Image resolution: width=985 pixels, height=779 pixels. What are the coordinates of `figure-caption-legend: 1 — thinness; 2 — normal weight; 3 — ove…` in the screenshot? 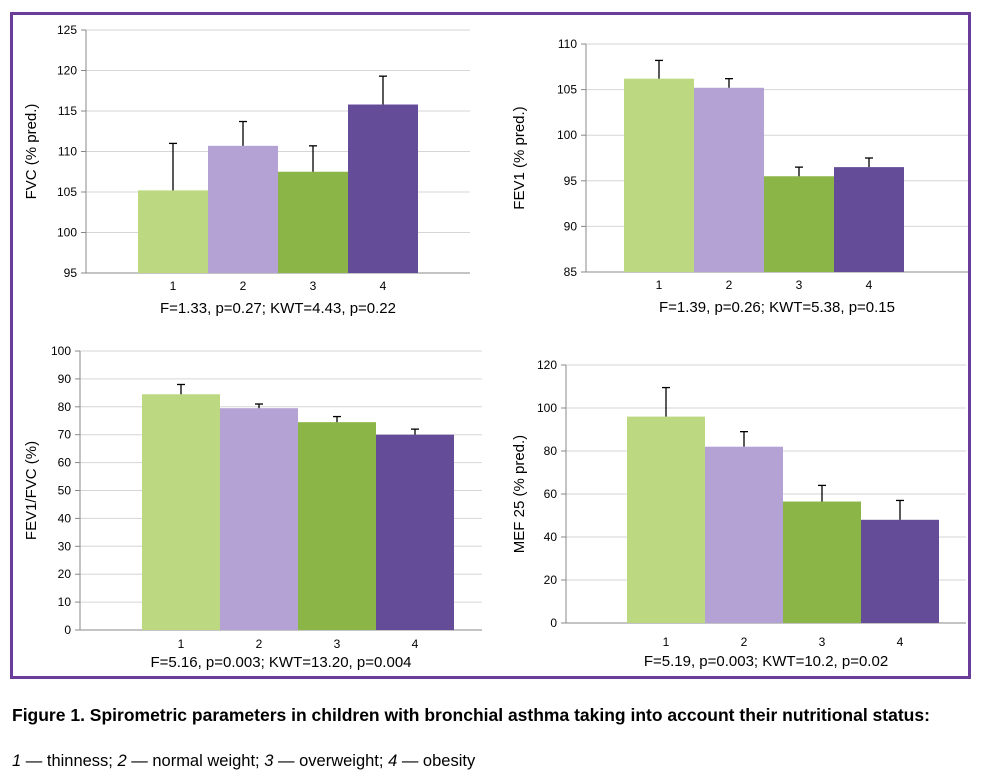 It's located at (494, 761).